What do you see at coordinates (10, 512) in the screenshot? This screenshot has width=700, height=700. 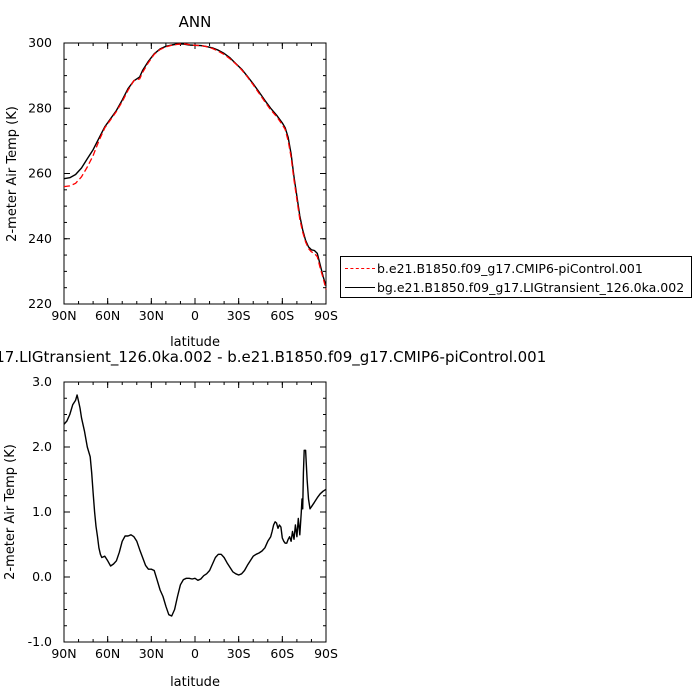 I see `y-axis-label-bottom: 2-meter Air Temp (K)` at bounding box center [10, 512].